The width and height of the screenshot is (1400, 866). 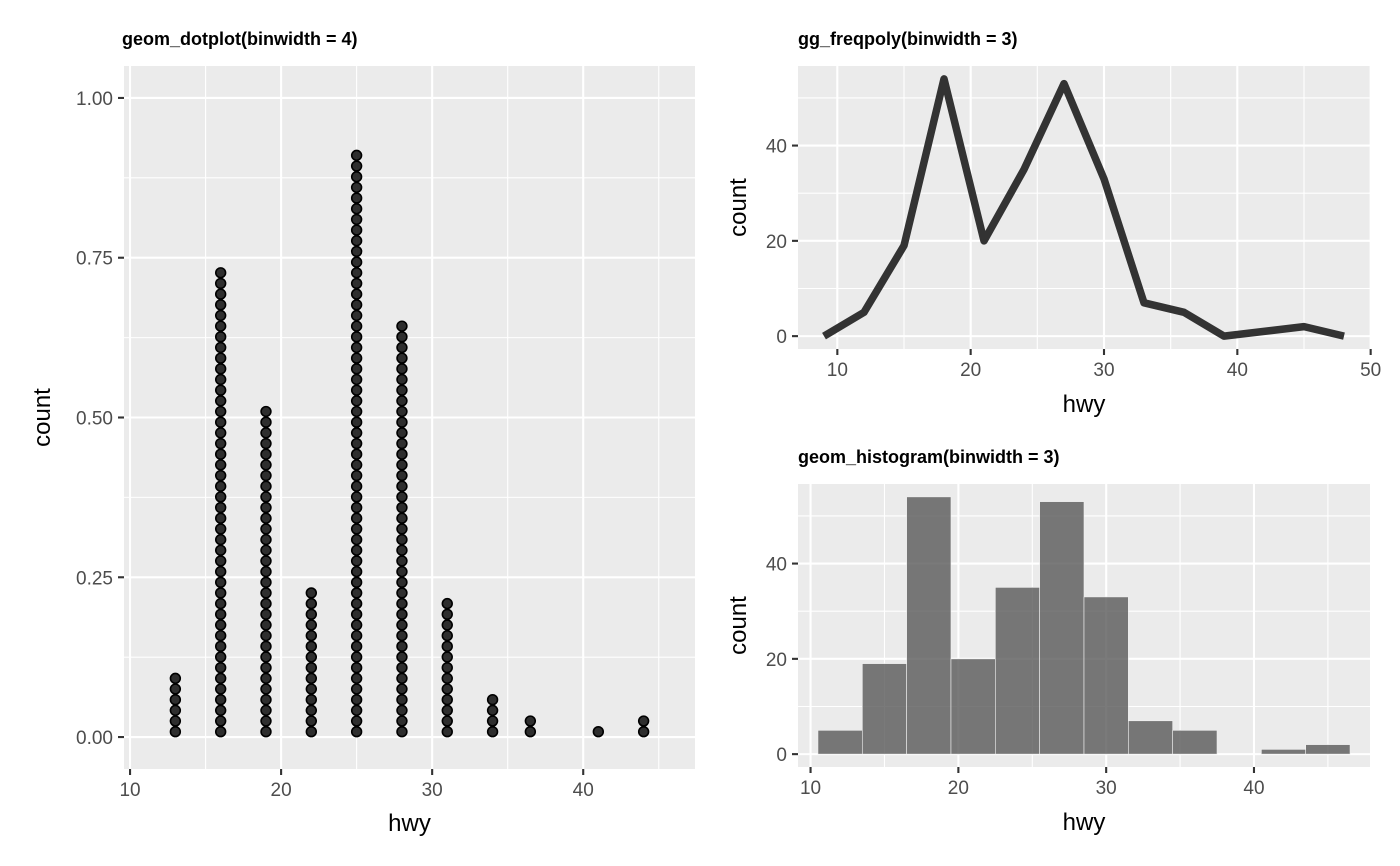 What do you see at coordinates (810, 788) in the screenshot?
I see `x-tick-label: 10` at bounding box center [810, 788].